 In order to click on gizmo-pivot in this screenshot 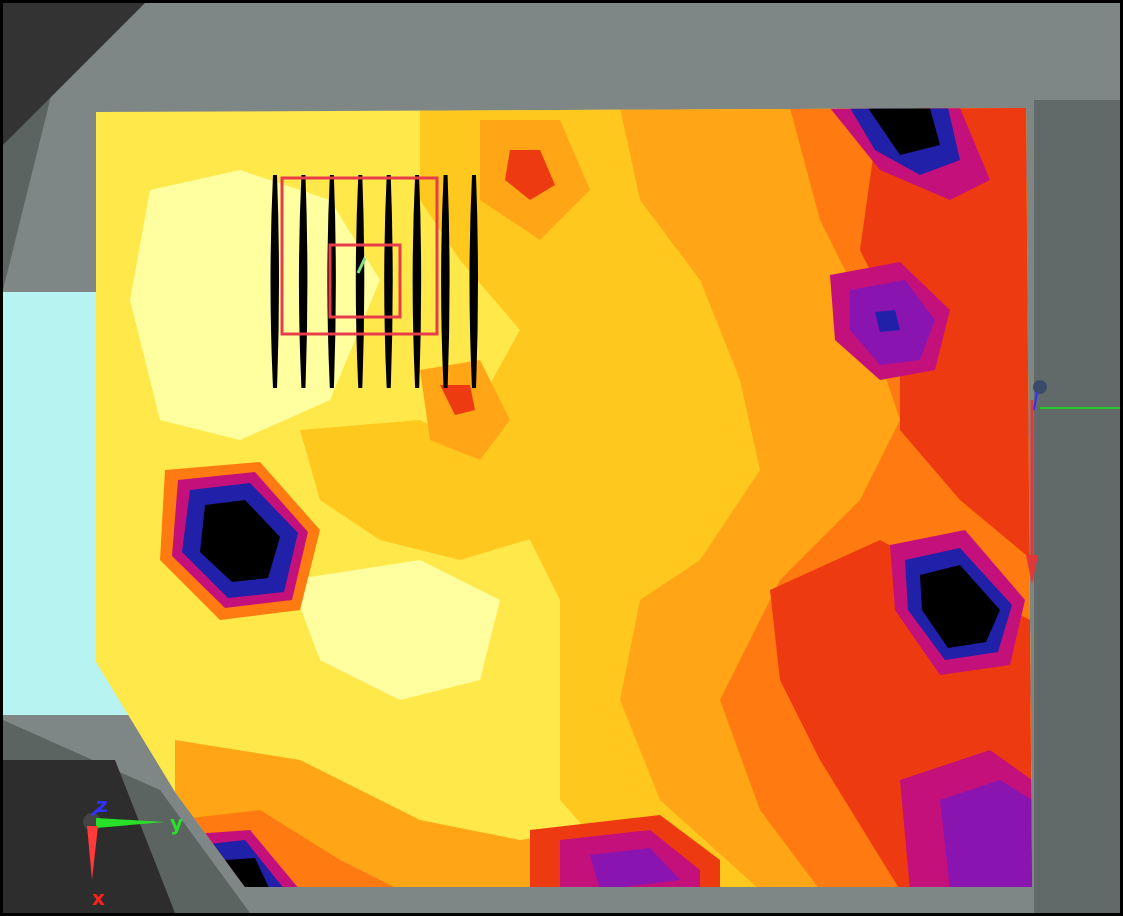, I will do `click(1040, 387)`.